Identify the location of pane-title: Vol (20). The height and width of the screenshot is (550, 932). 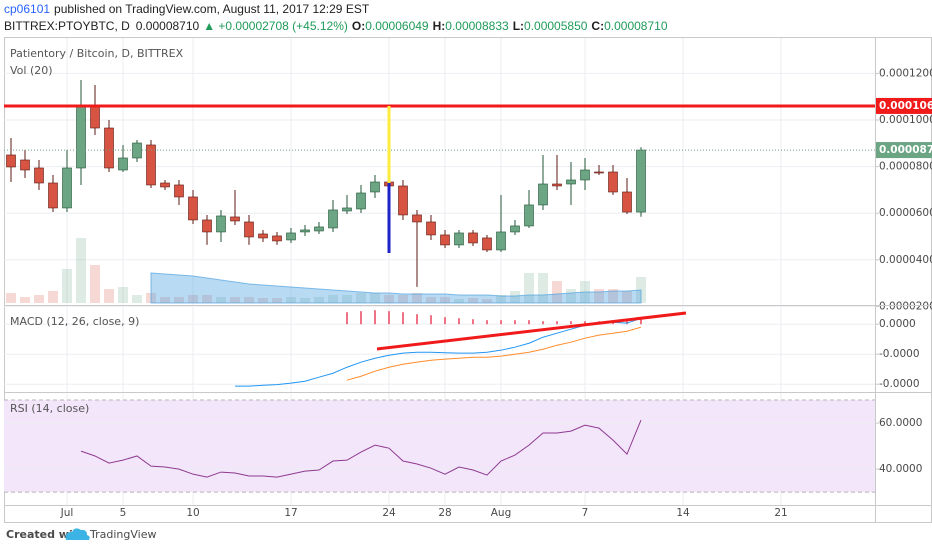
(31, 70).